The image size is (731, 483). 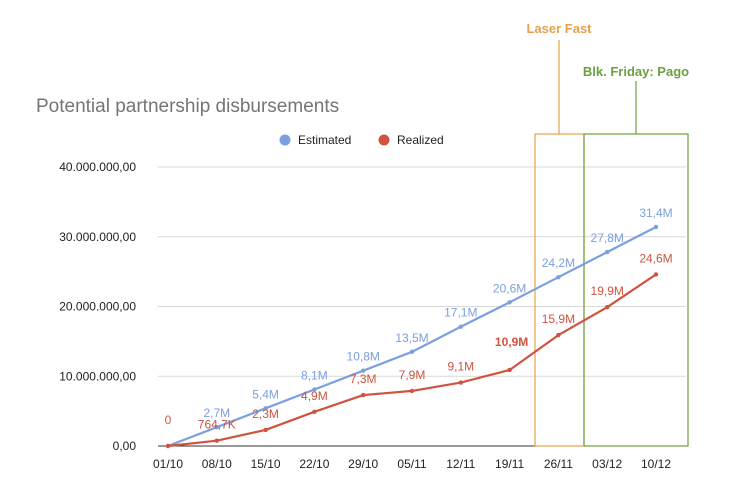 I want to click on x-tick-label: 26/11, so click(x=558, y=464).